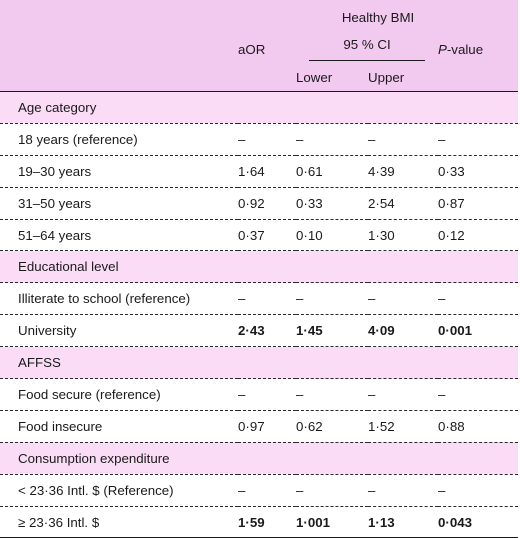 The width and height of the screenshot is (520, 538). What do you see at coordinates (119, 171) in the screenshot?
I see `row-label: 19–30 years` at bounding box center [119, 171].